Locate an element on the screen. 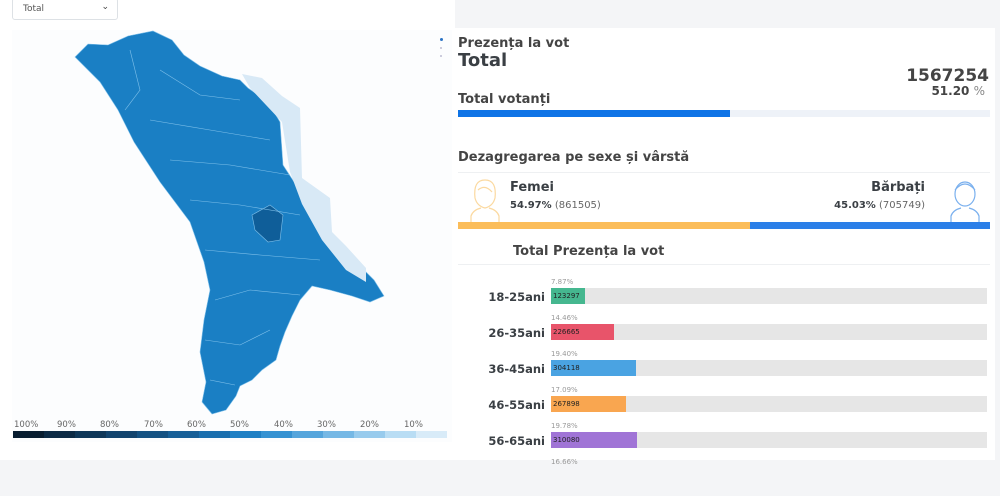  age-bar-track: 310080 is located at coordinates (769, 440).